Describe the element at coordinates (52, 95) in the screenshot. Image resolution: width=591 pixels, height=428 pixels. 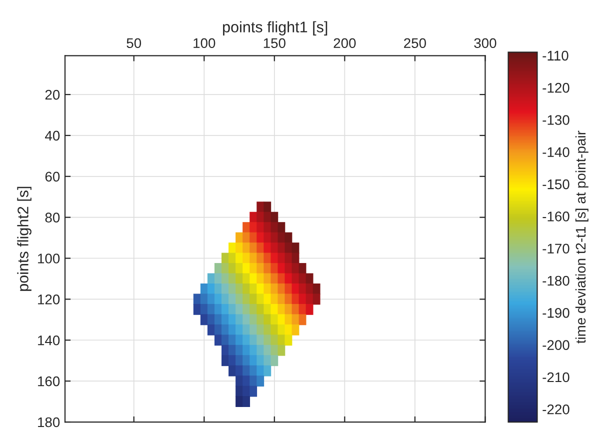
I see `y-tick-label: 20` at that location.